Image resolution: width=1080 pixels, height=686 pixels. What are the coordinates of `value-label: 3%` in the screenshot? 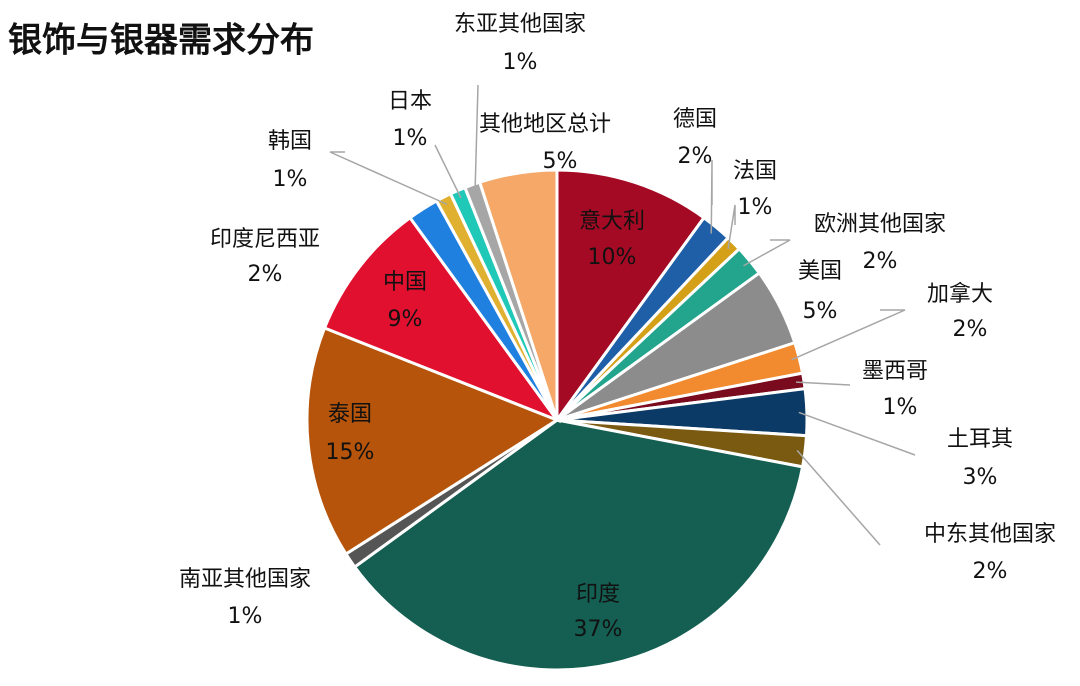 It's located at (980, 477).